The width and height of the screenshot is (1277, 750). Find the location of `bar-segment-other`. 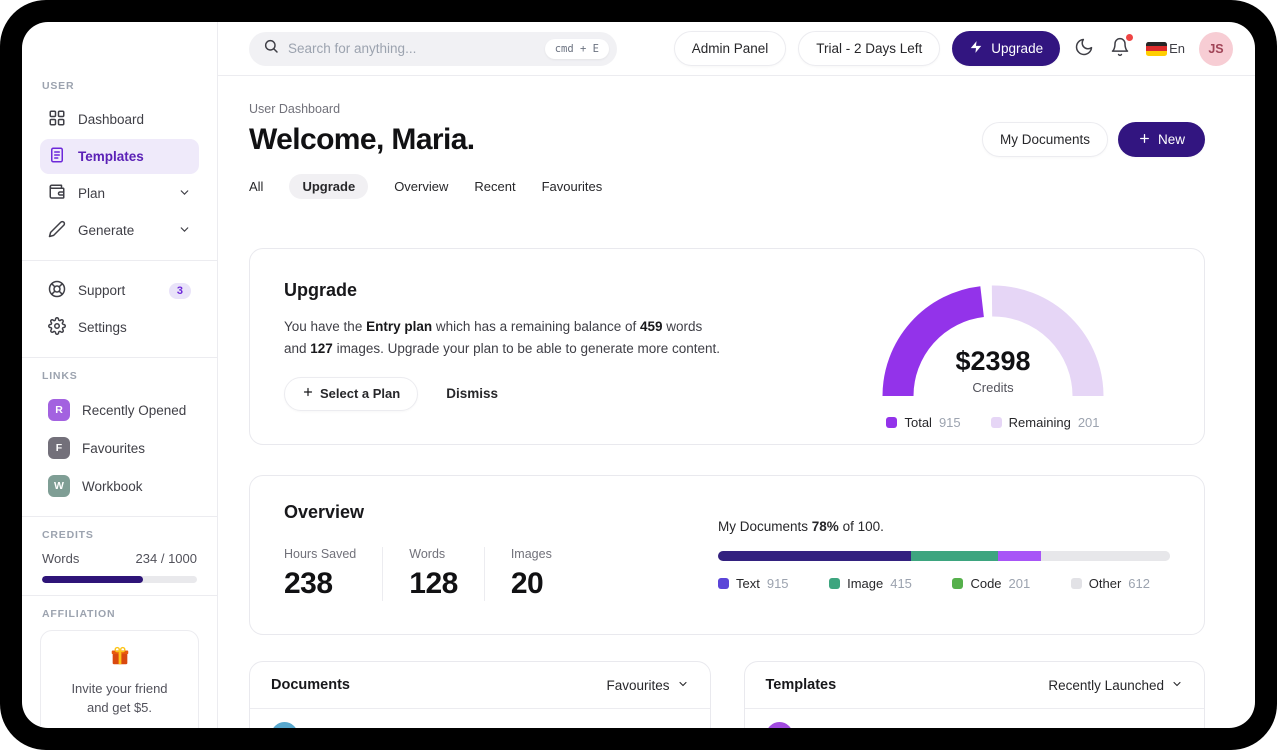

bar-segment-other is located at coordinates (1105, 556).